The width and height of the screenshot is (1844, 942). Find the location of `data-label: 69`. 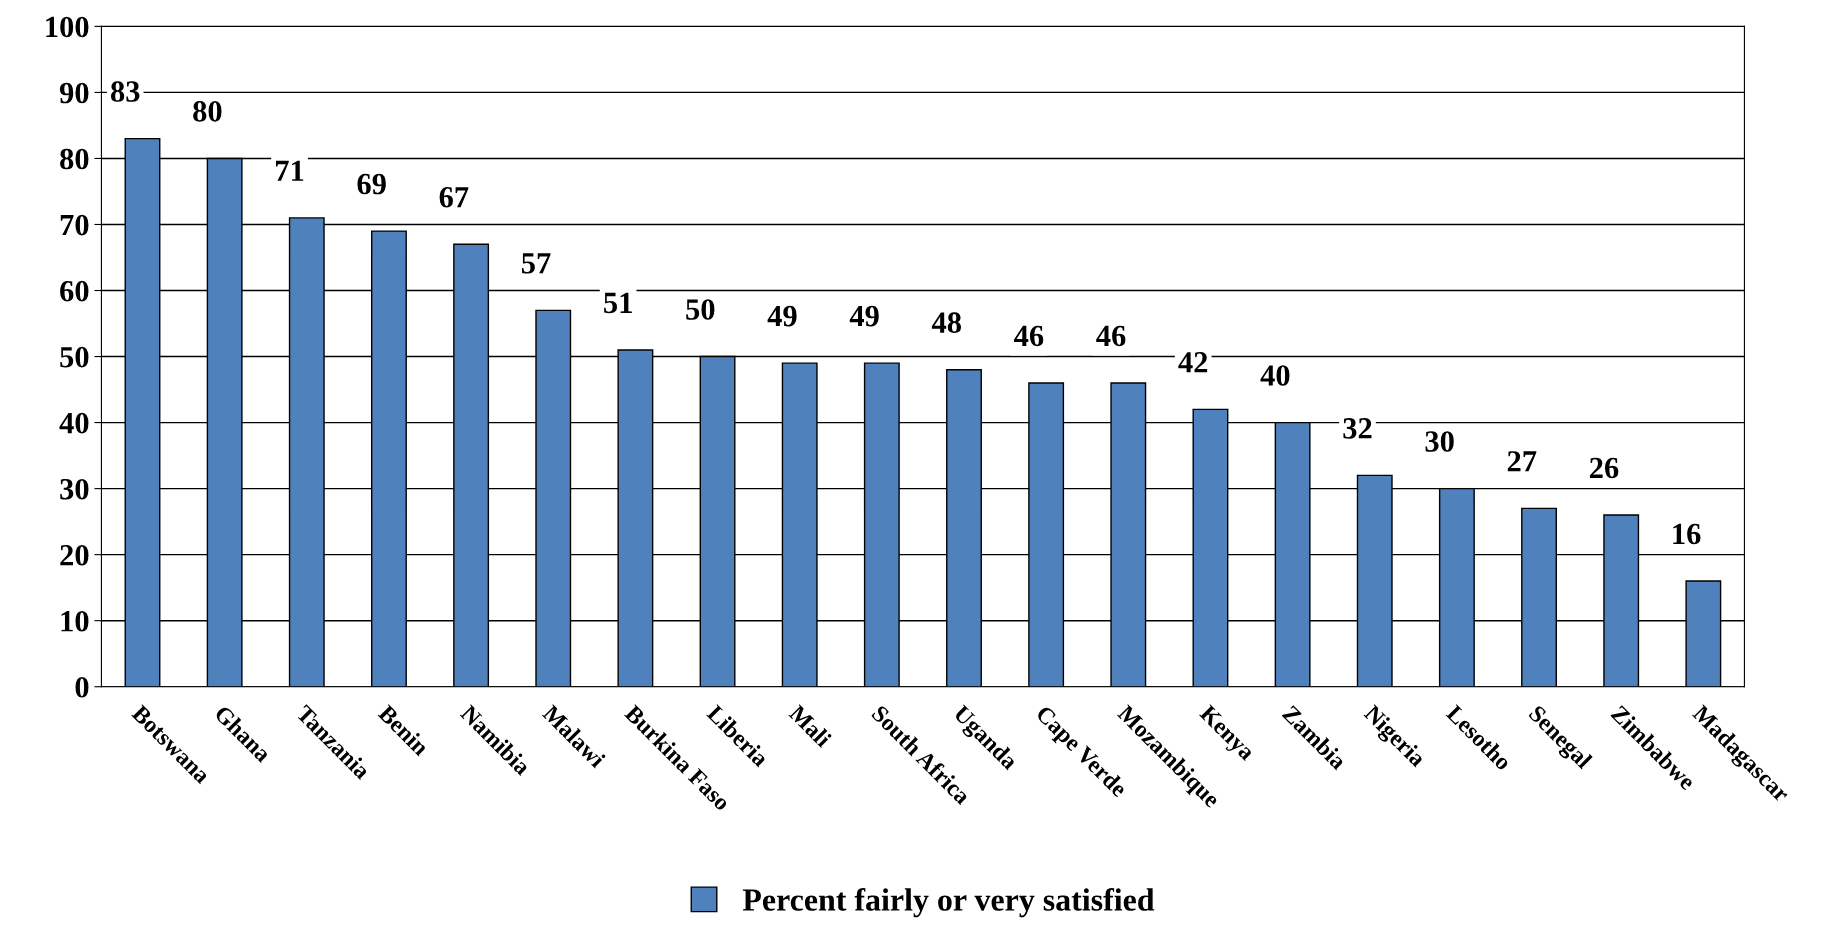

data-label: 69 is located at coordinates (371, 184).